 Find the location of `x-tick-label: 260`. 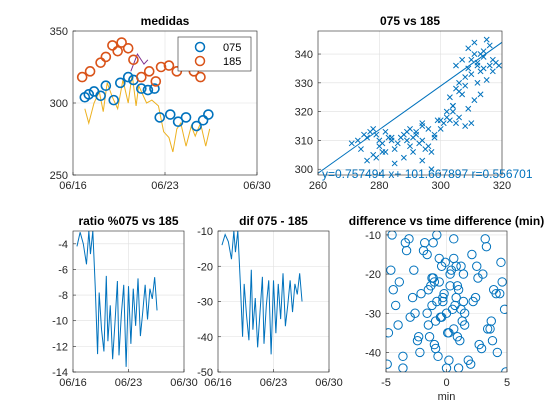

x-tick-label: 260 is located at coordinates (318, 186).